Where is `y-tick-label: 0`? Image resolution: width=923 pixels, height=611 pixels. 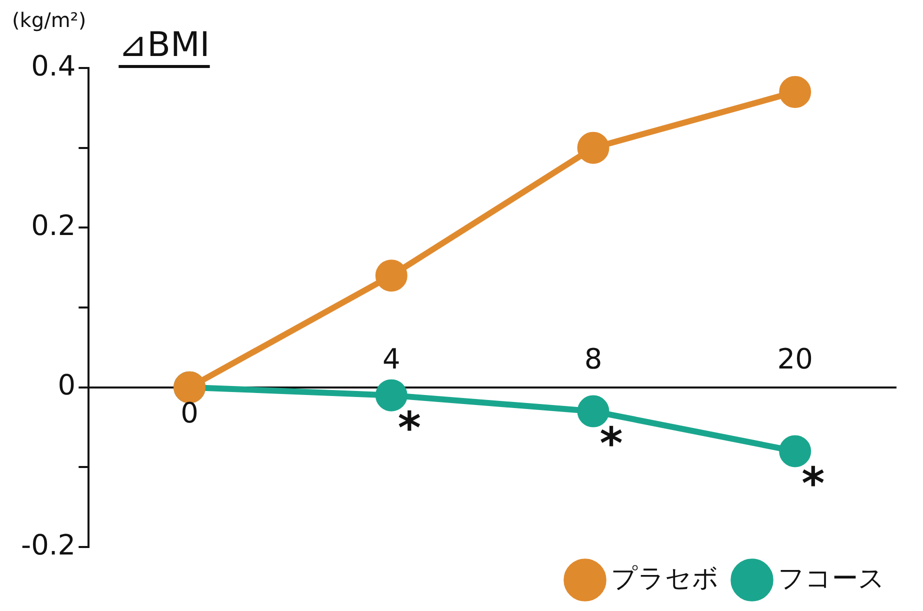
y-tick-label: 0 is located at coordinates (67, 385).